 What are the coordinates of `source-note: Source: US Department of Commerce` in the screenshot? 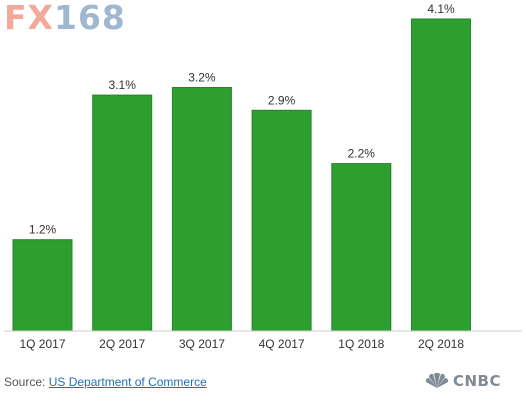 It's located at (105, 382).